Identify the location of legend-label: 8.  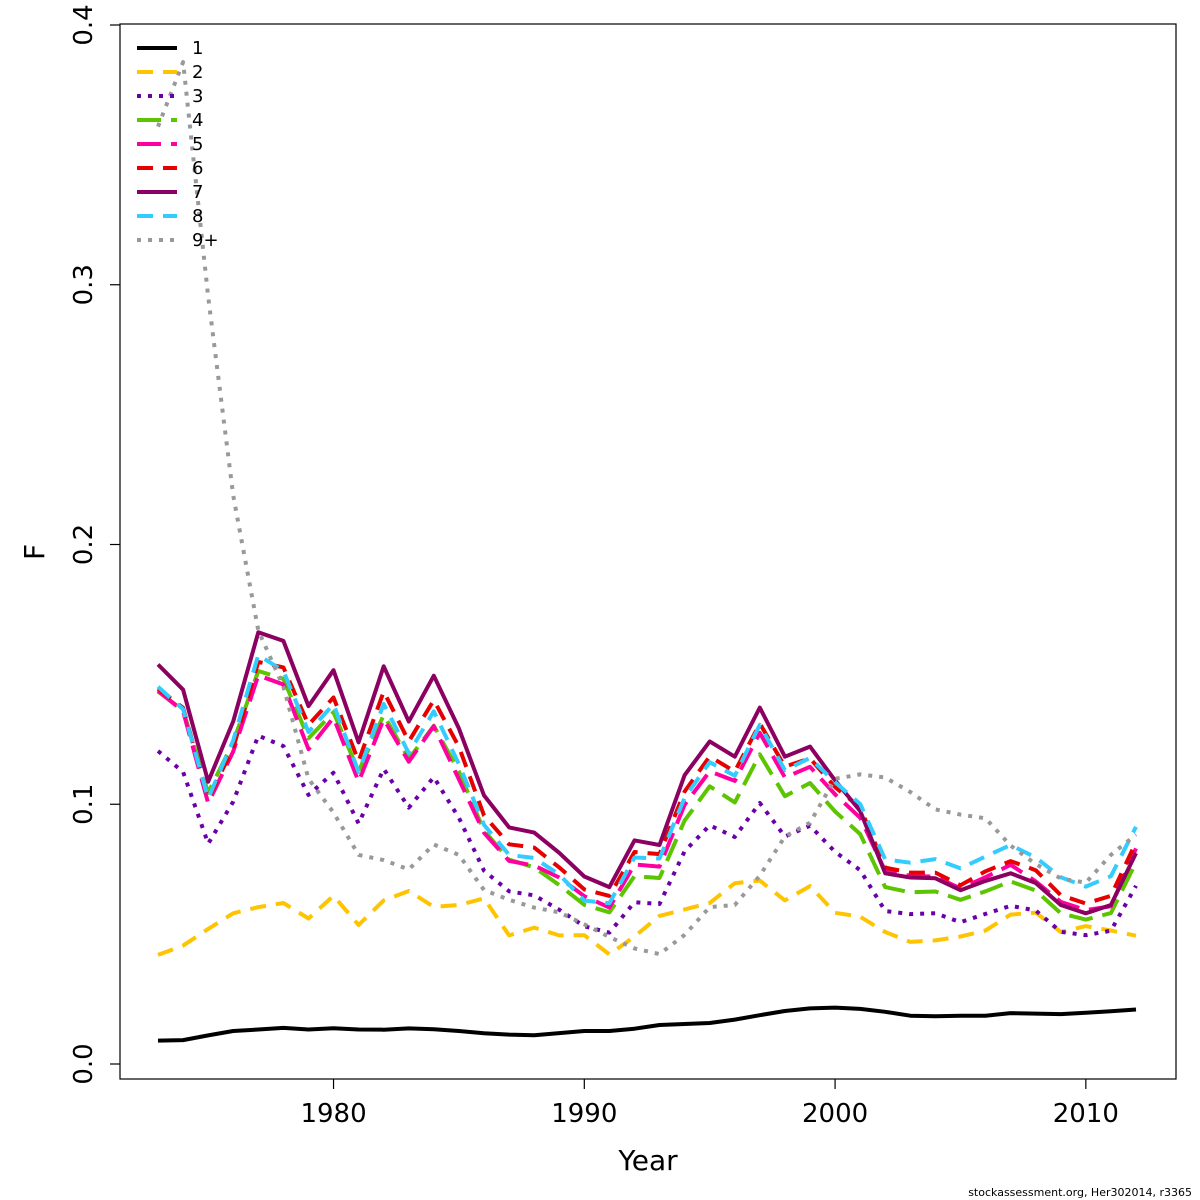
(197, 216).